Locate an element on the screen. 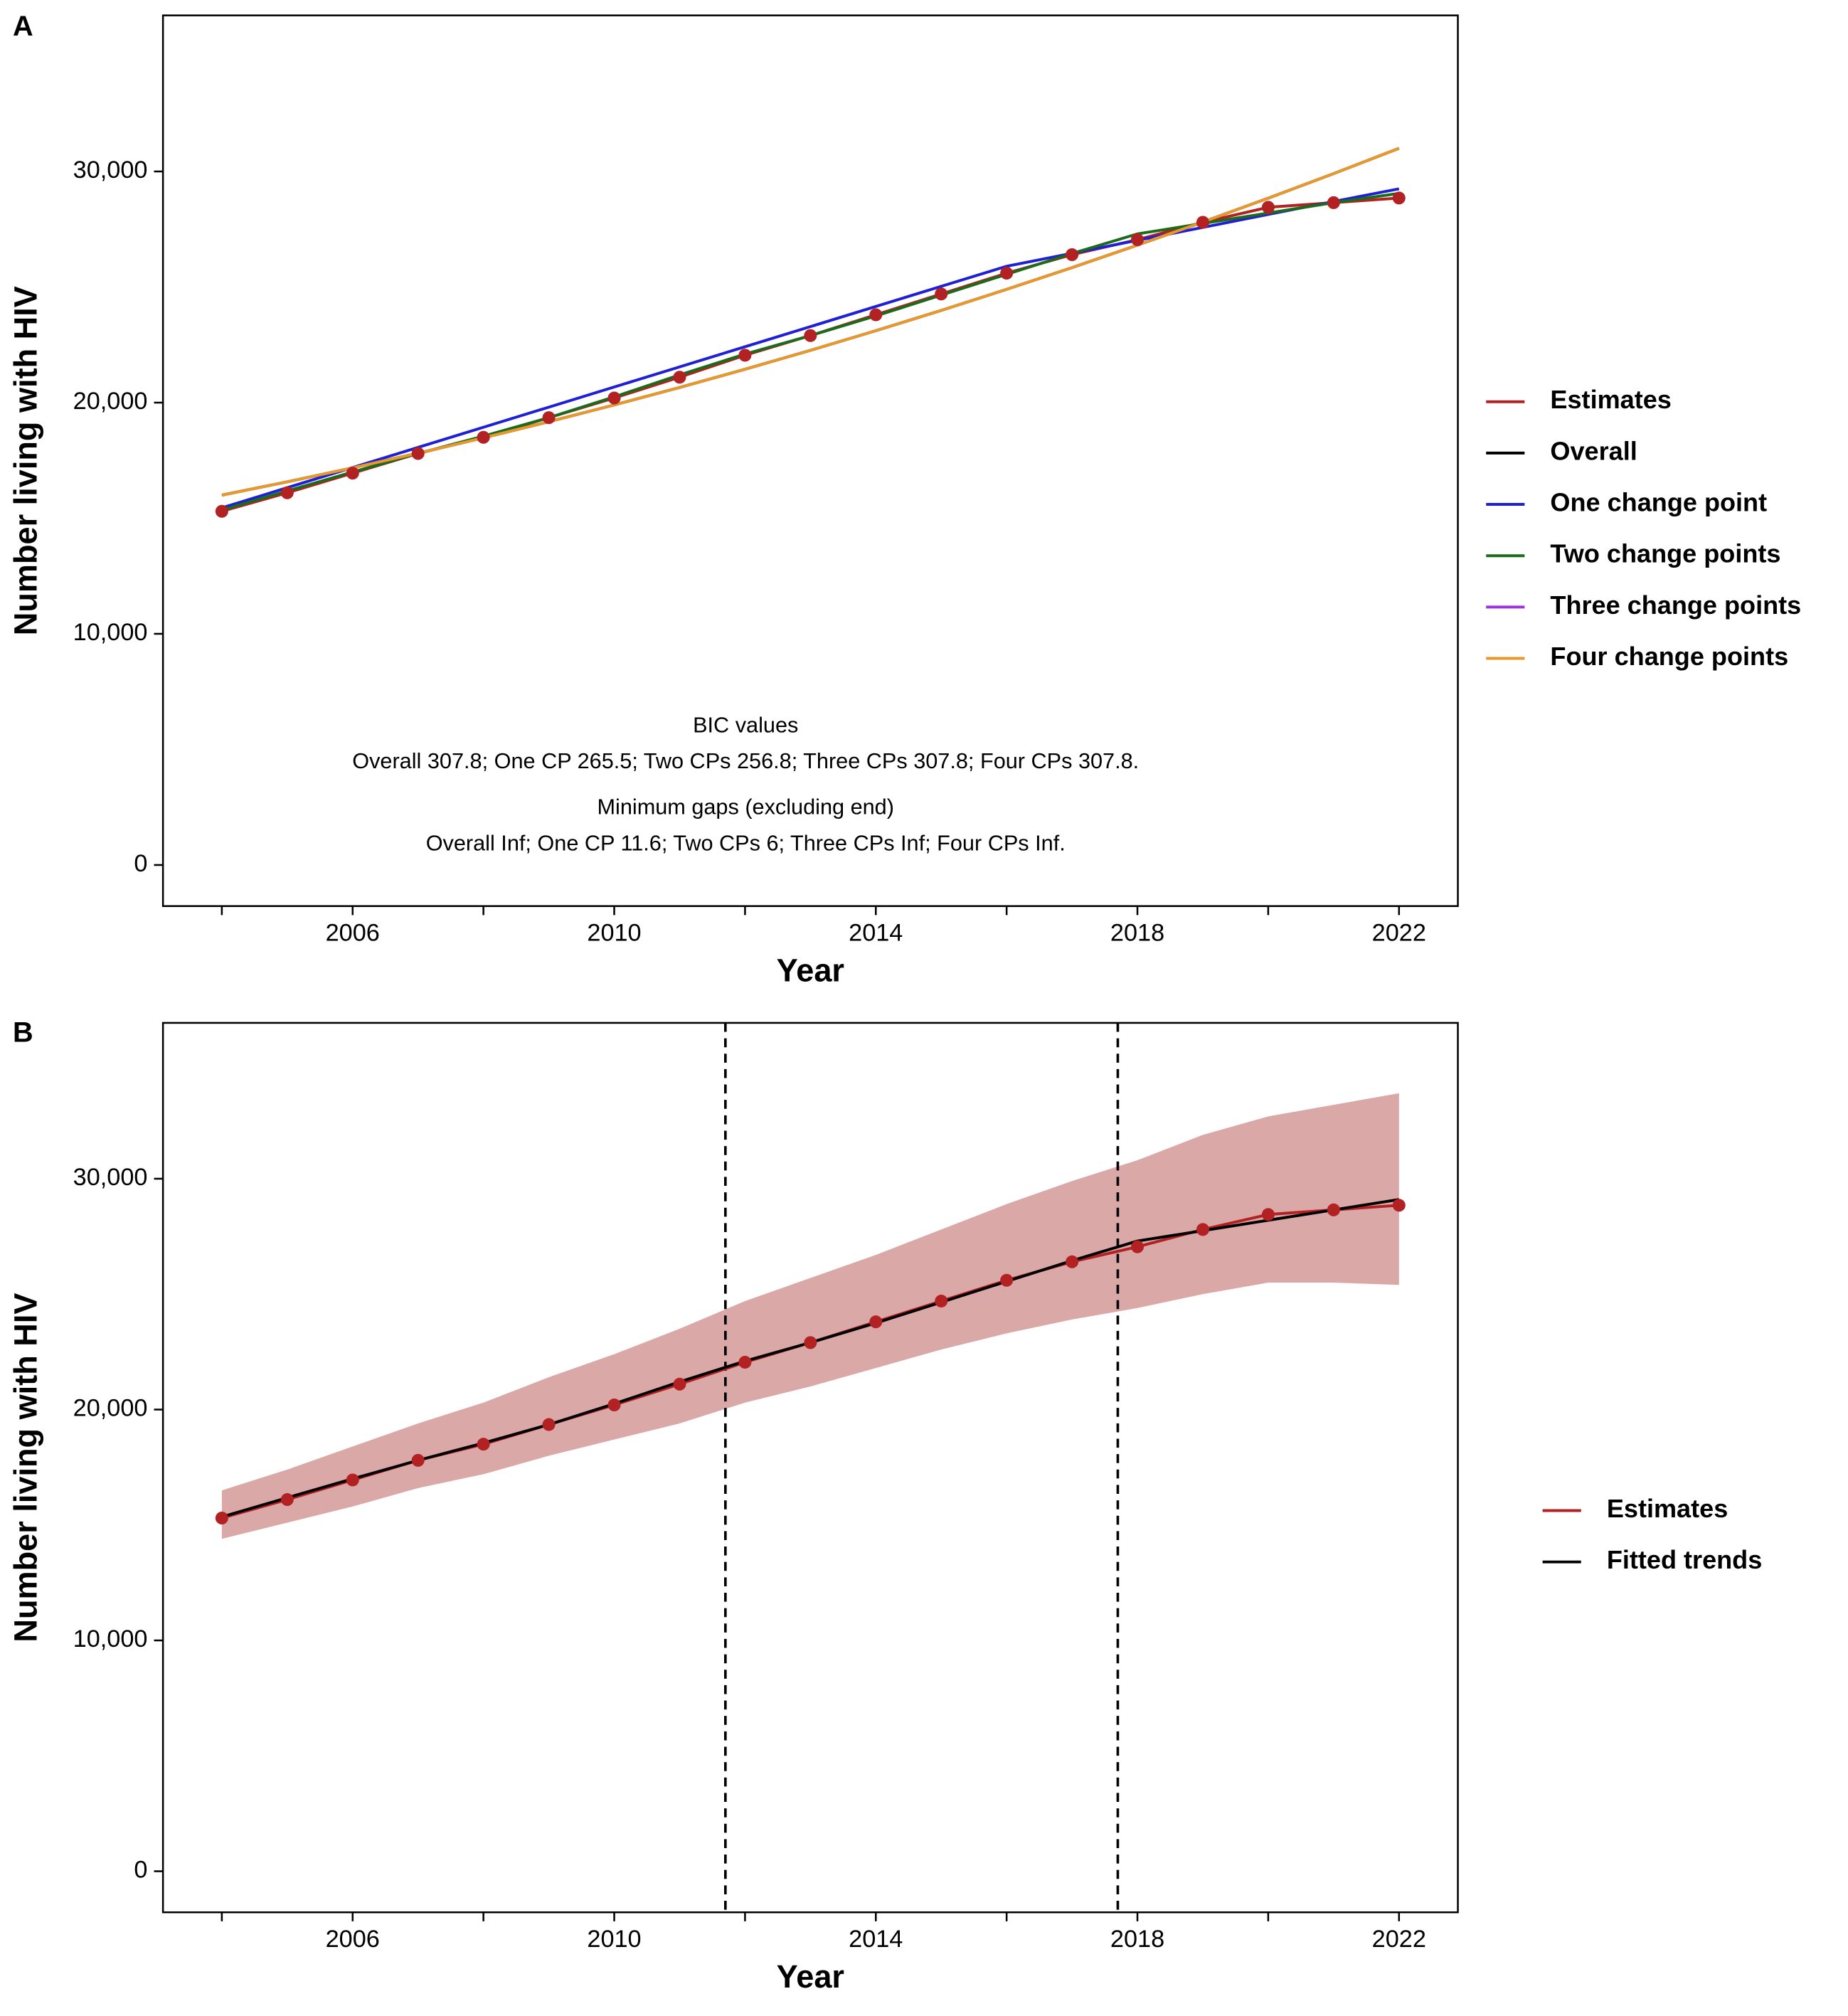 This screenshot has height=2016, width=1848. panel-label: B is located at coordinates (23, 1033).